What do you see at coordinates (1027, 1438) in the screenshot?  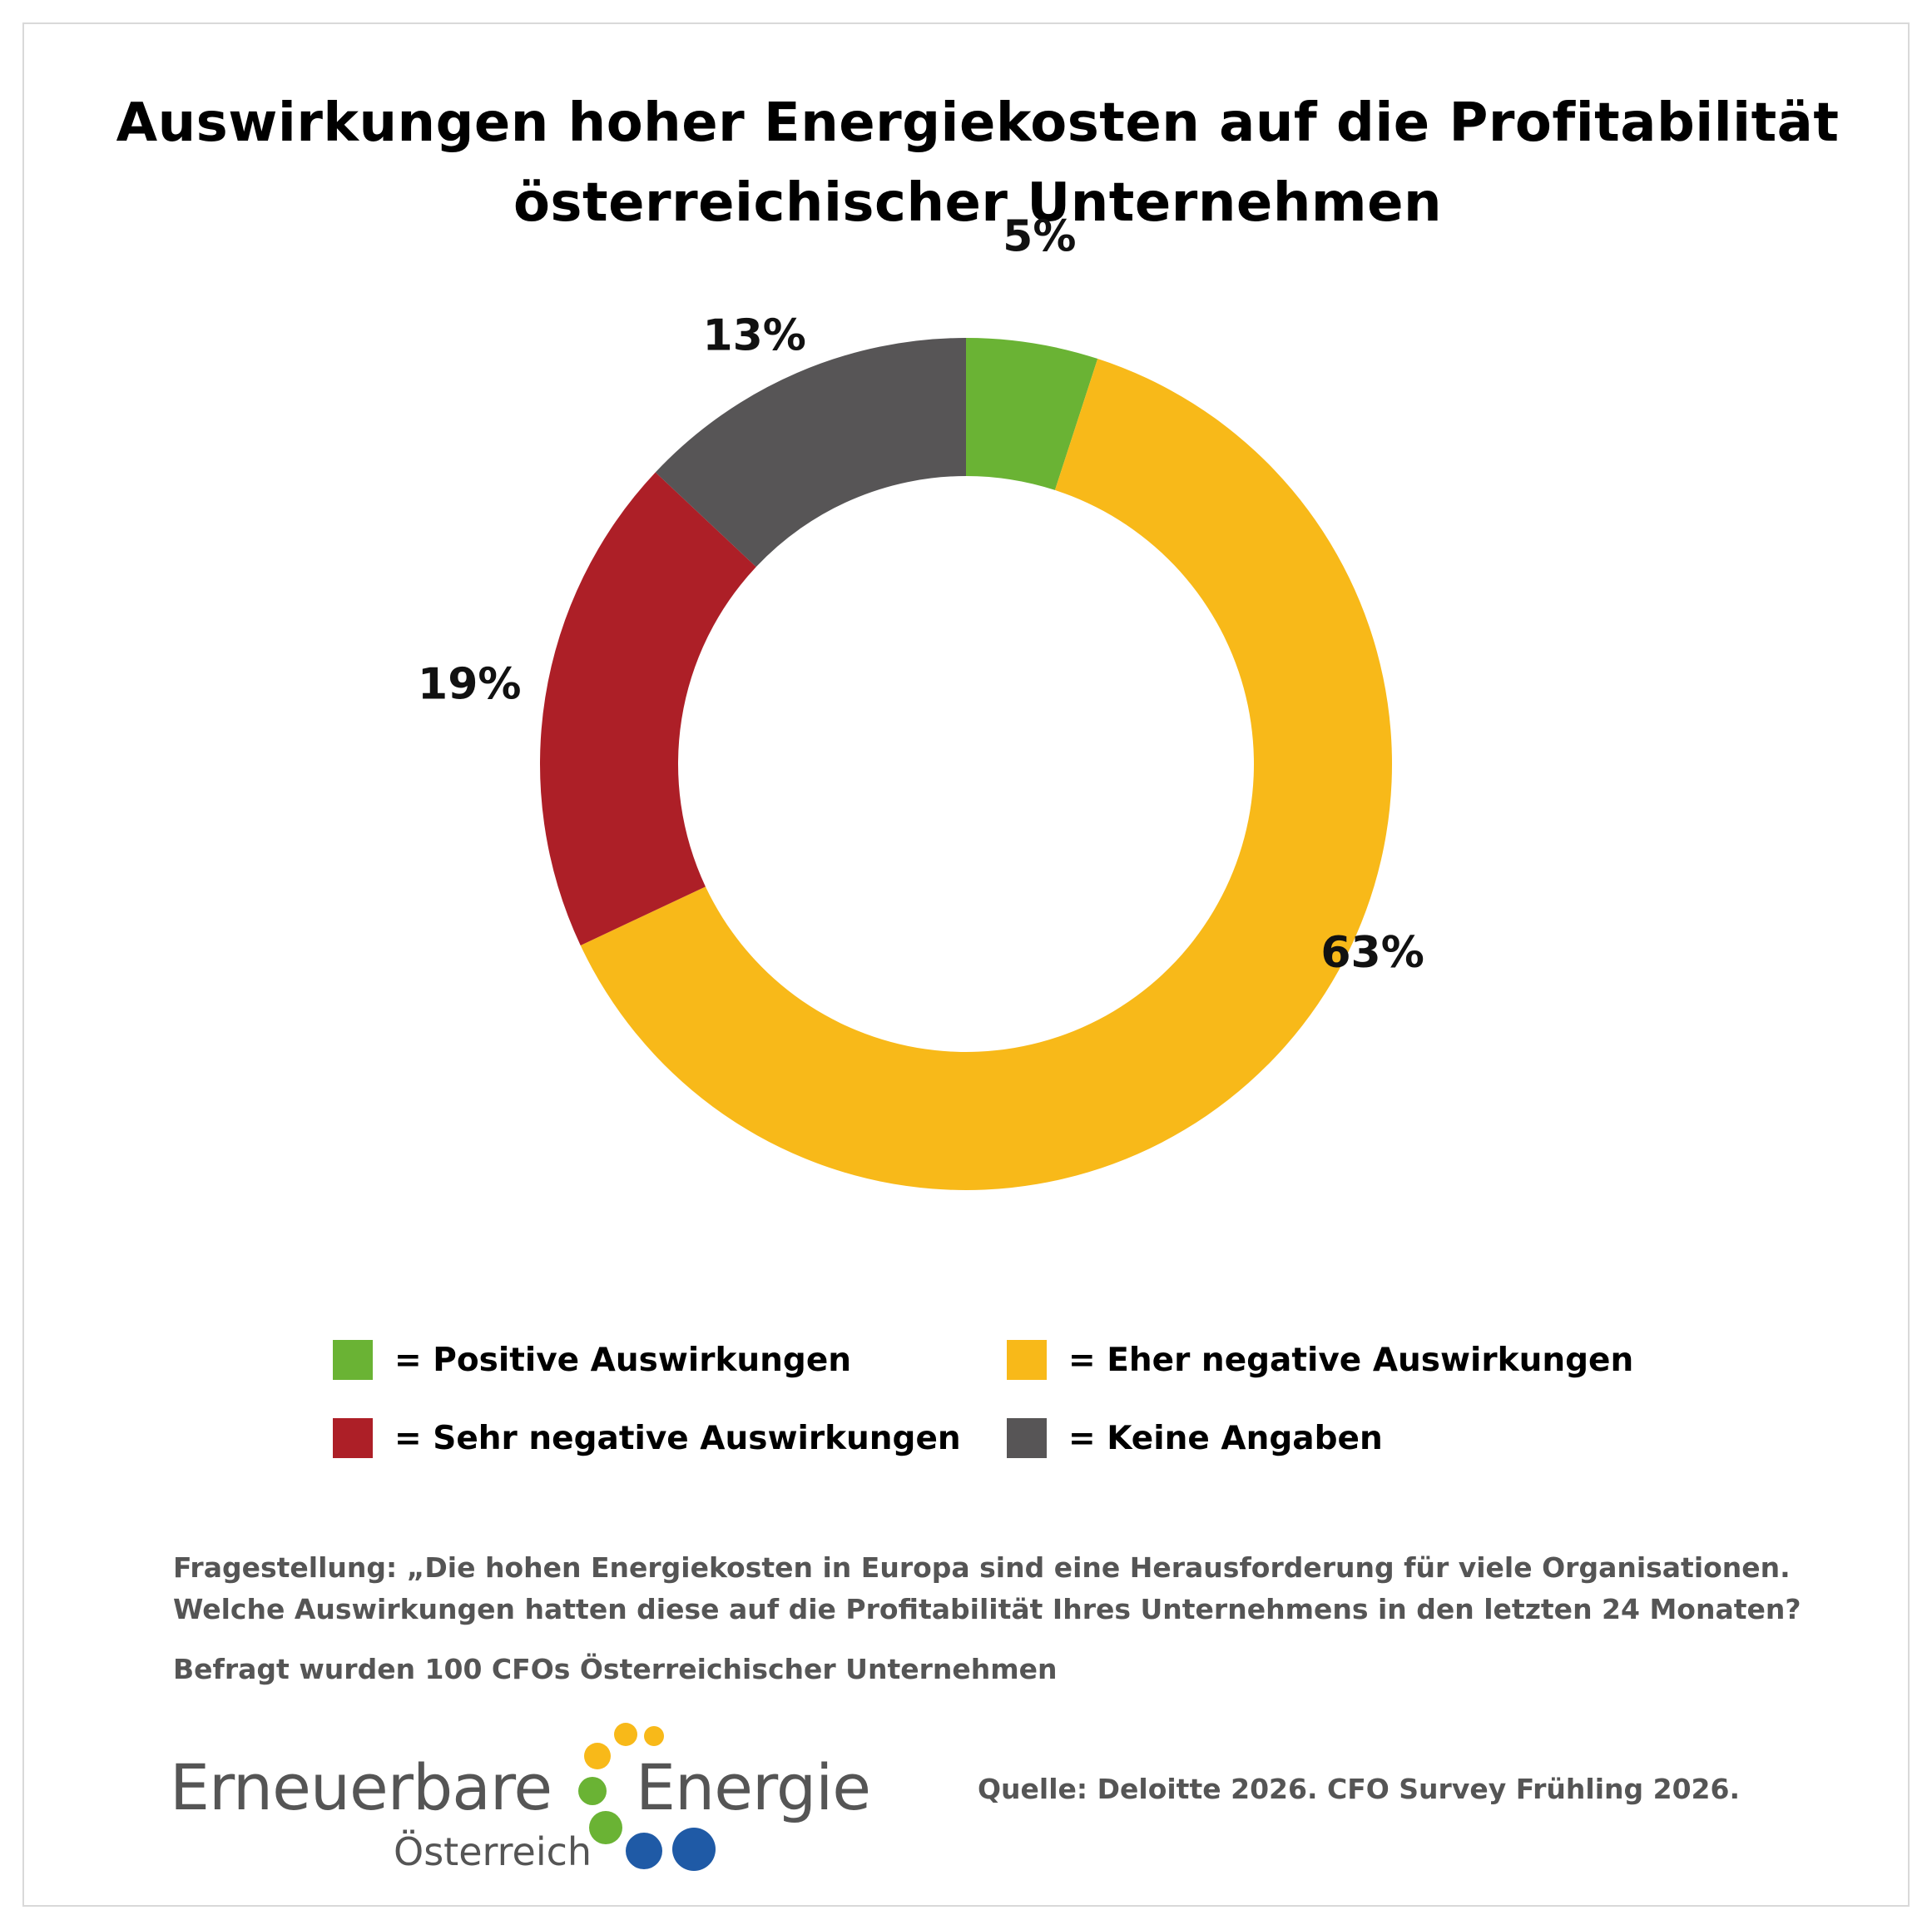 I see `legend-swatch-keine-angaben` at bounding box center [1027, 1438].